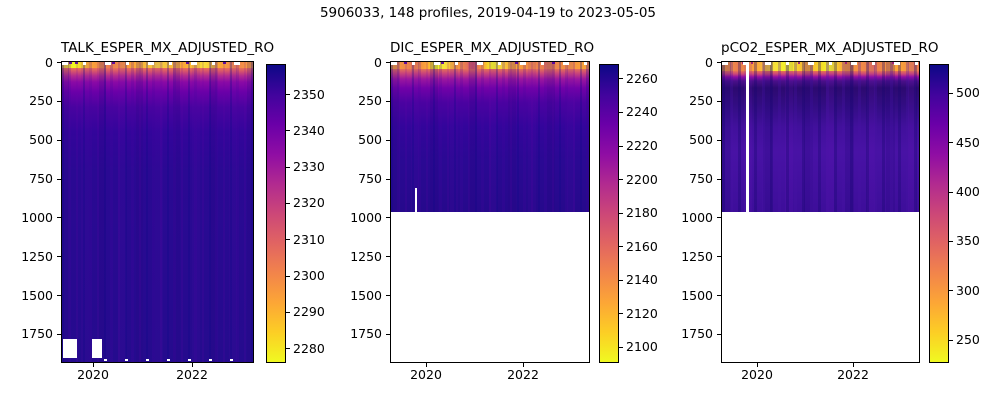 The width and height of the screenshot is (1000, 400). Describe the element at coordinates (309, 348) in the screenshot. I see `tick-label: 2280` at that location.